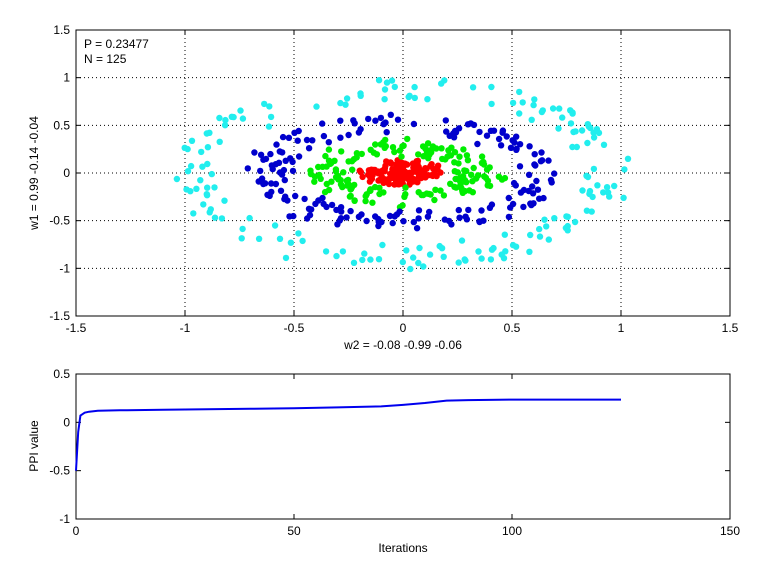  What do you see at coordinates (34, 173) in the screenshot?
I see `scatter-ylabel: w1 = 0.99 -0.14 -0.04` at bounding box center [34, 173].